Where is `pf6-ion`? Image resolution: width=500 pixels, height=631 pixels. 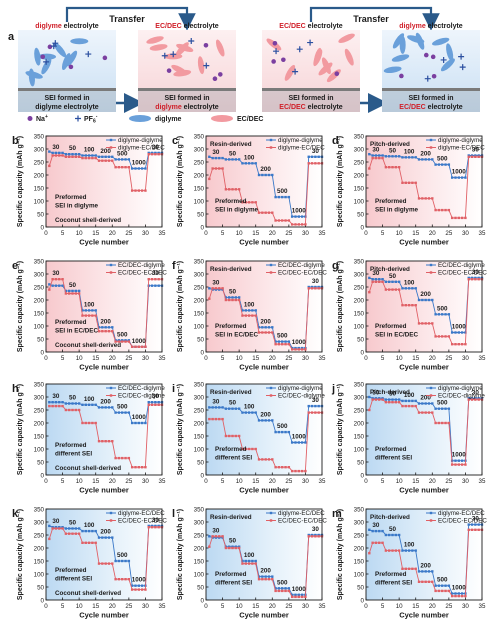 pf6-ion is located at coordinates (164, 55).